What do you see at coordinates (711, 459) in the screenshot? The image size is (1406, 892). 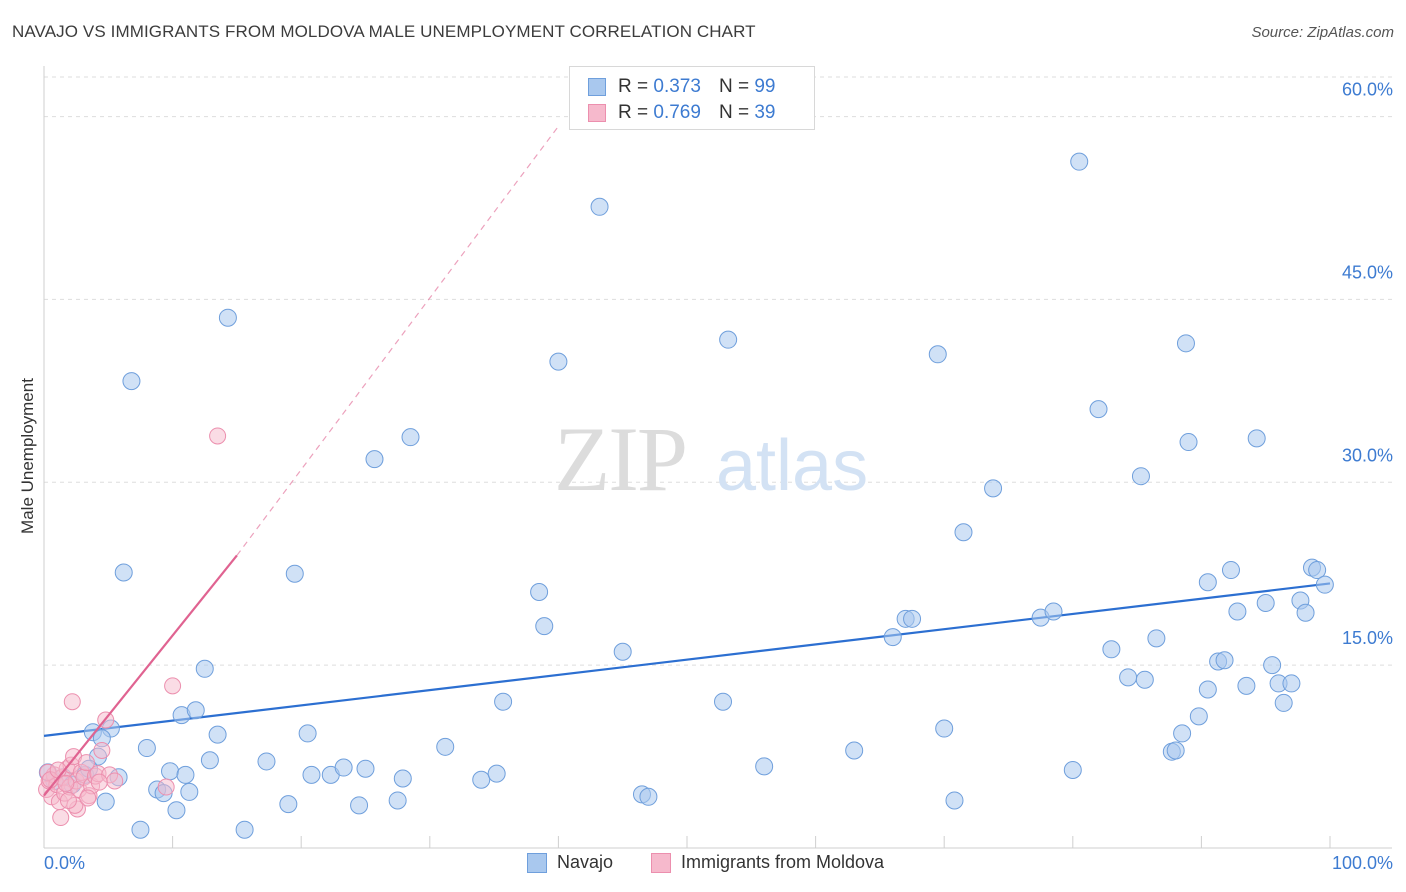 I see `watermark: ZIP atlas` at bounding box center [711, 459].